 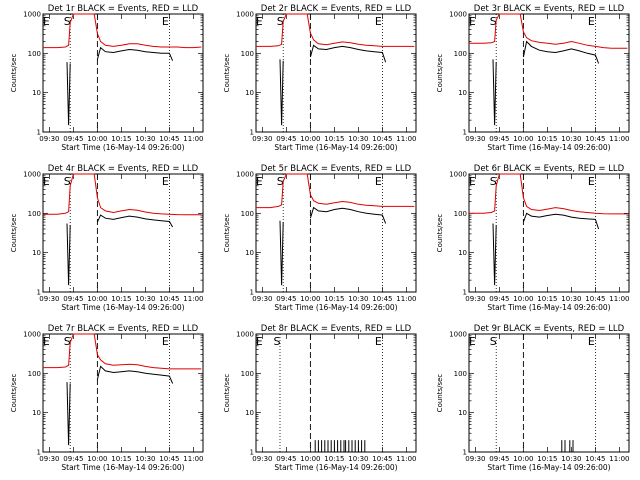 I want to click on panel-title: Det 8r BLACK = Events, RED = LLD, so click(x=336, y=329).